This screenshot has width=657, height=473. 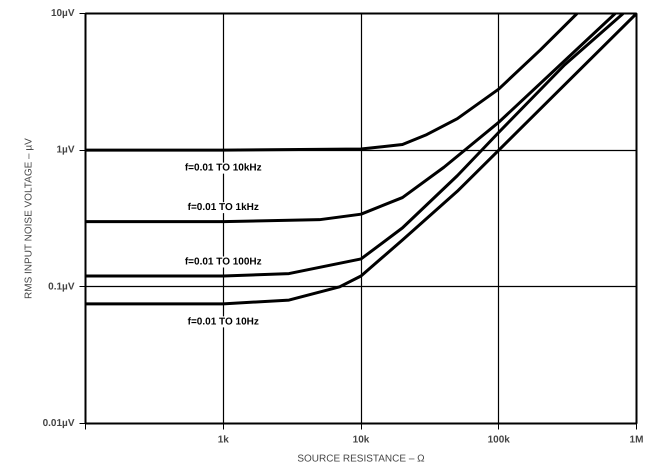 What do you see at coordinates (223, 208) in the screenshot?
I see `series-label: f=0.01 TO 1kHz` at bounding box center [223, 208].